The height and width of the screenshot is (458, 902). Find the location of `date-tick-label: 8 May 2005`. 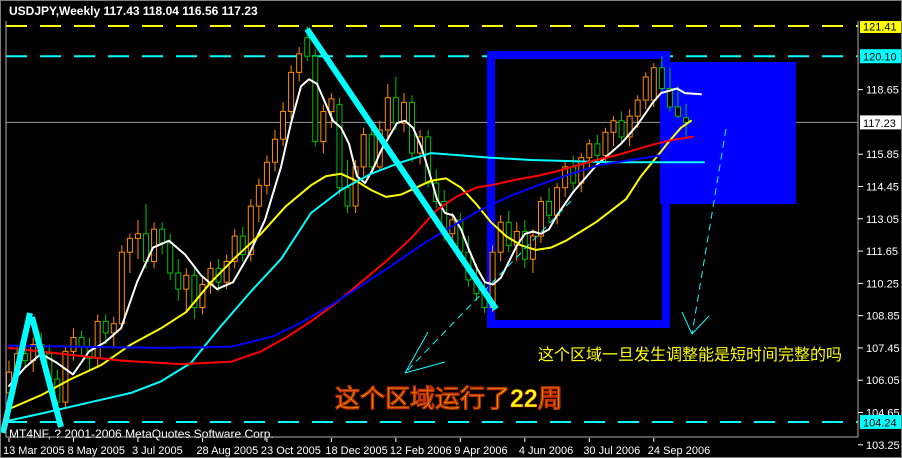

date-tick-label: 8 May 2005 is located at coordinates (95, 451).